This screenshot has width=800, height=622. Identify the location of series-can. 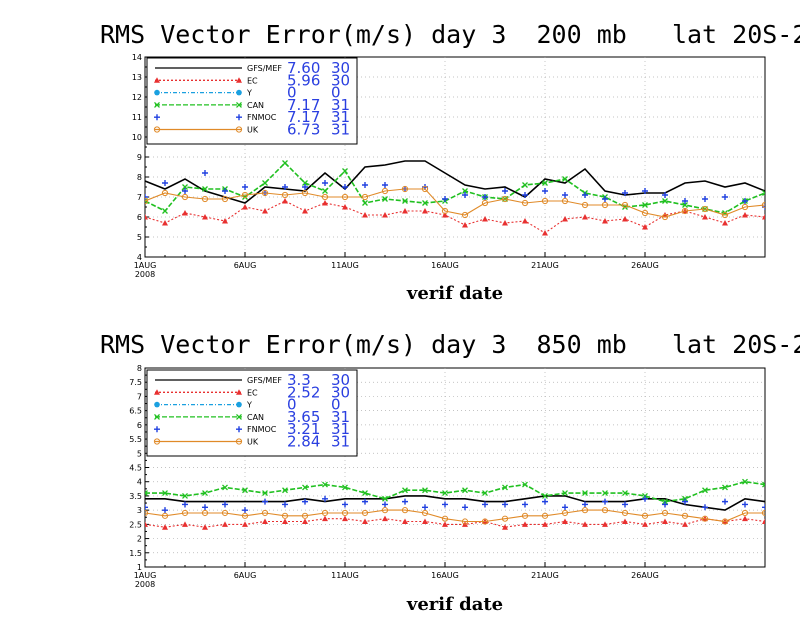
(455, 188).